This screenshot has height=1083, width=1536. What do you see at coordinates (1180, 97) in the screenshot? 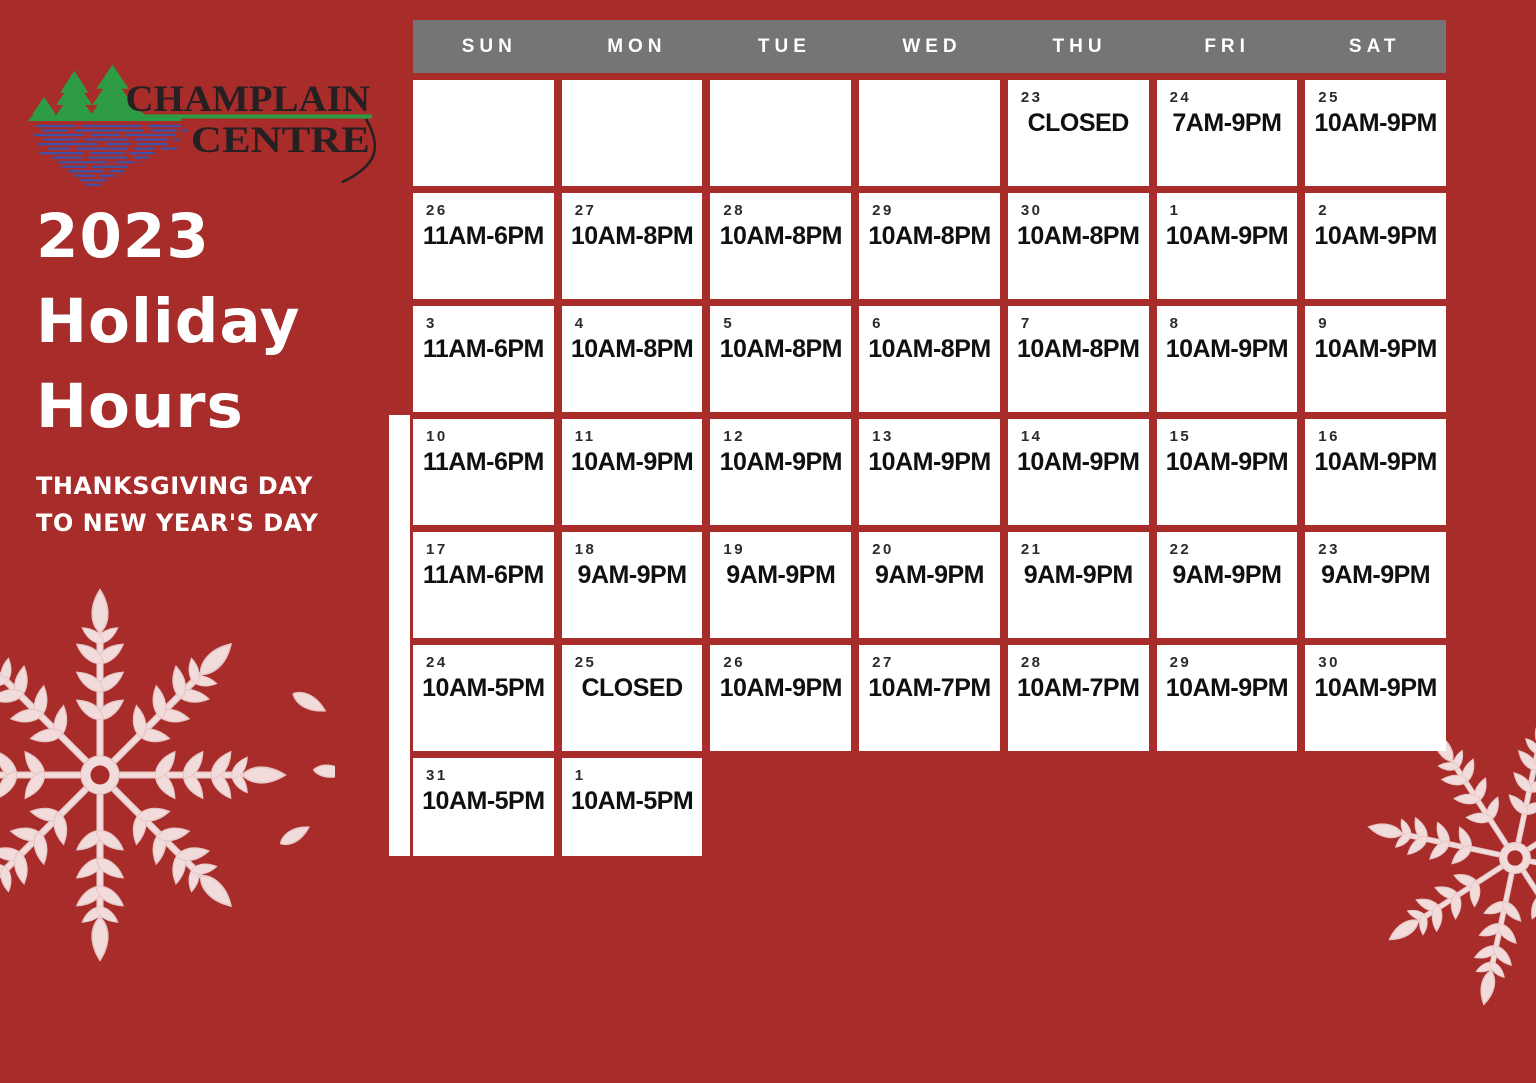
I see `calendar-cell-date: 24` at bounding box center [1180, 97].